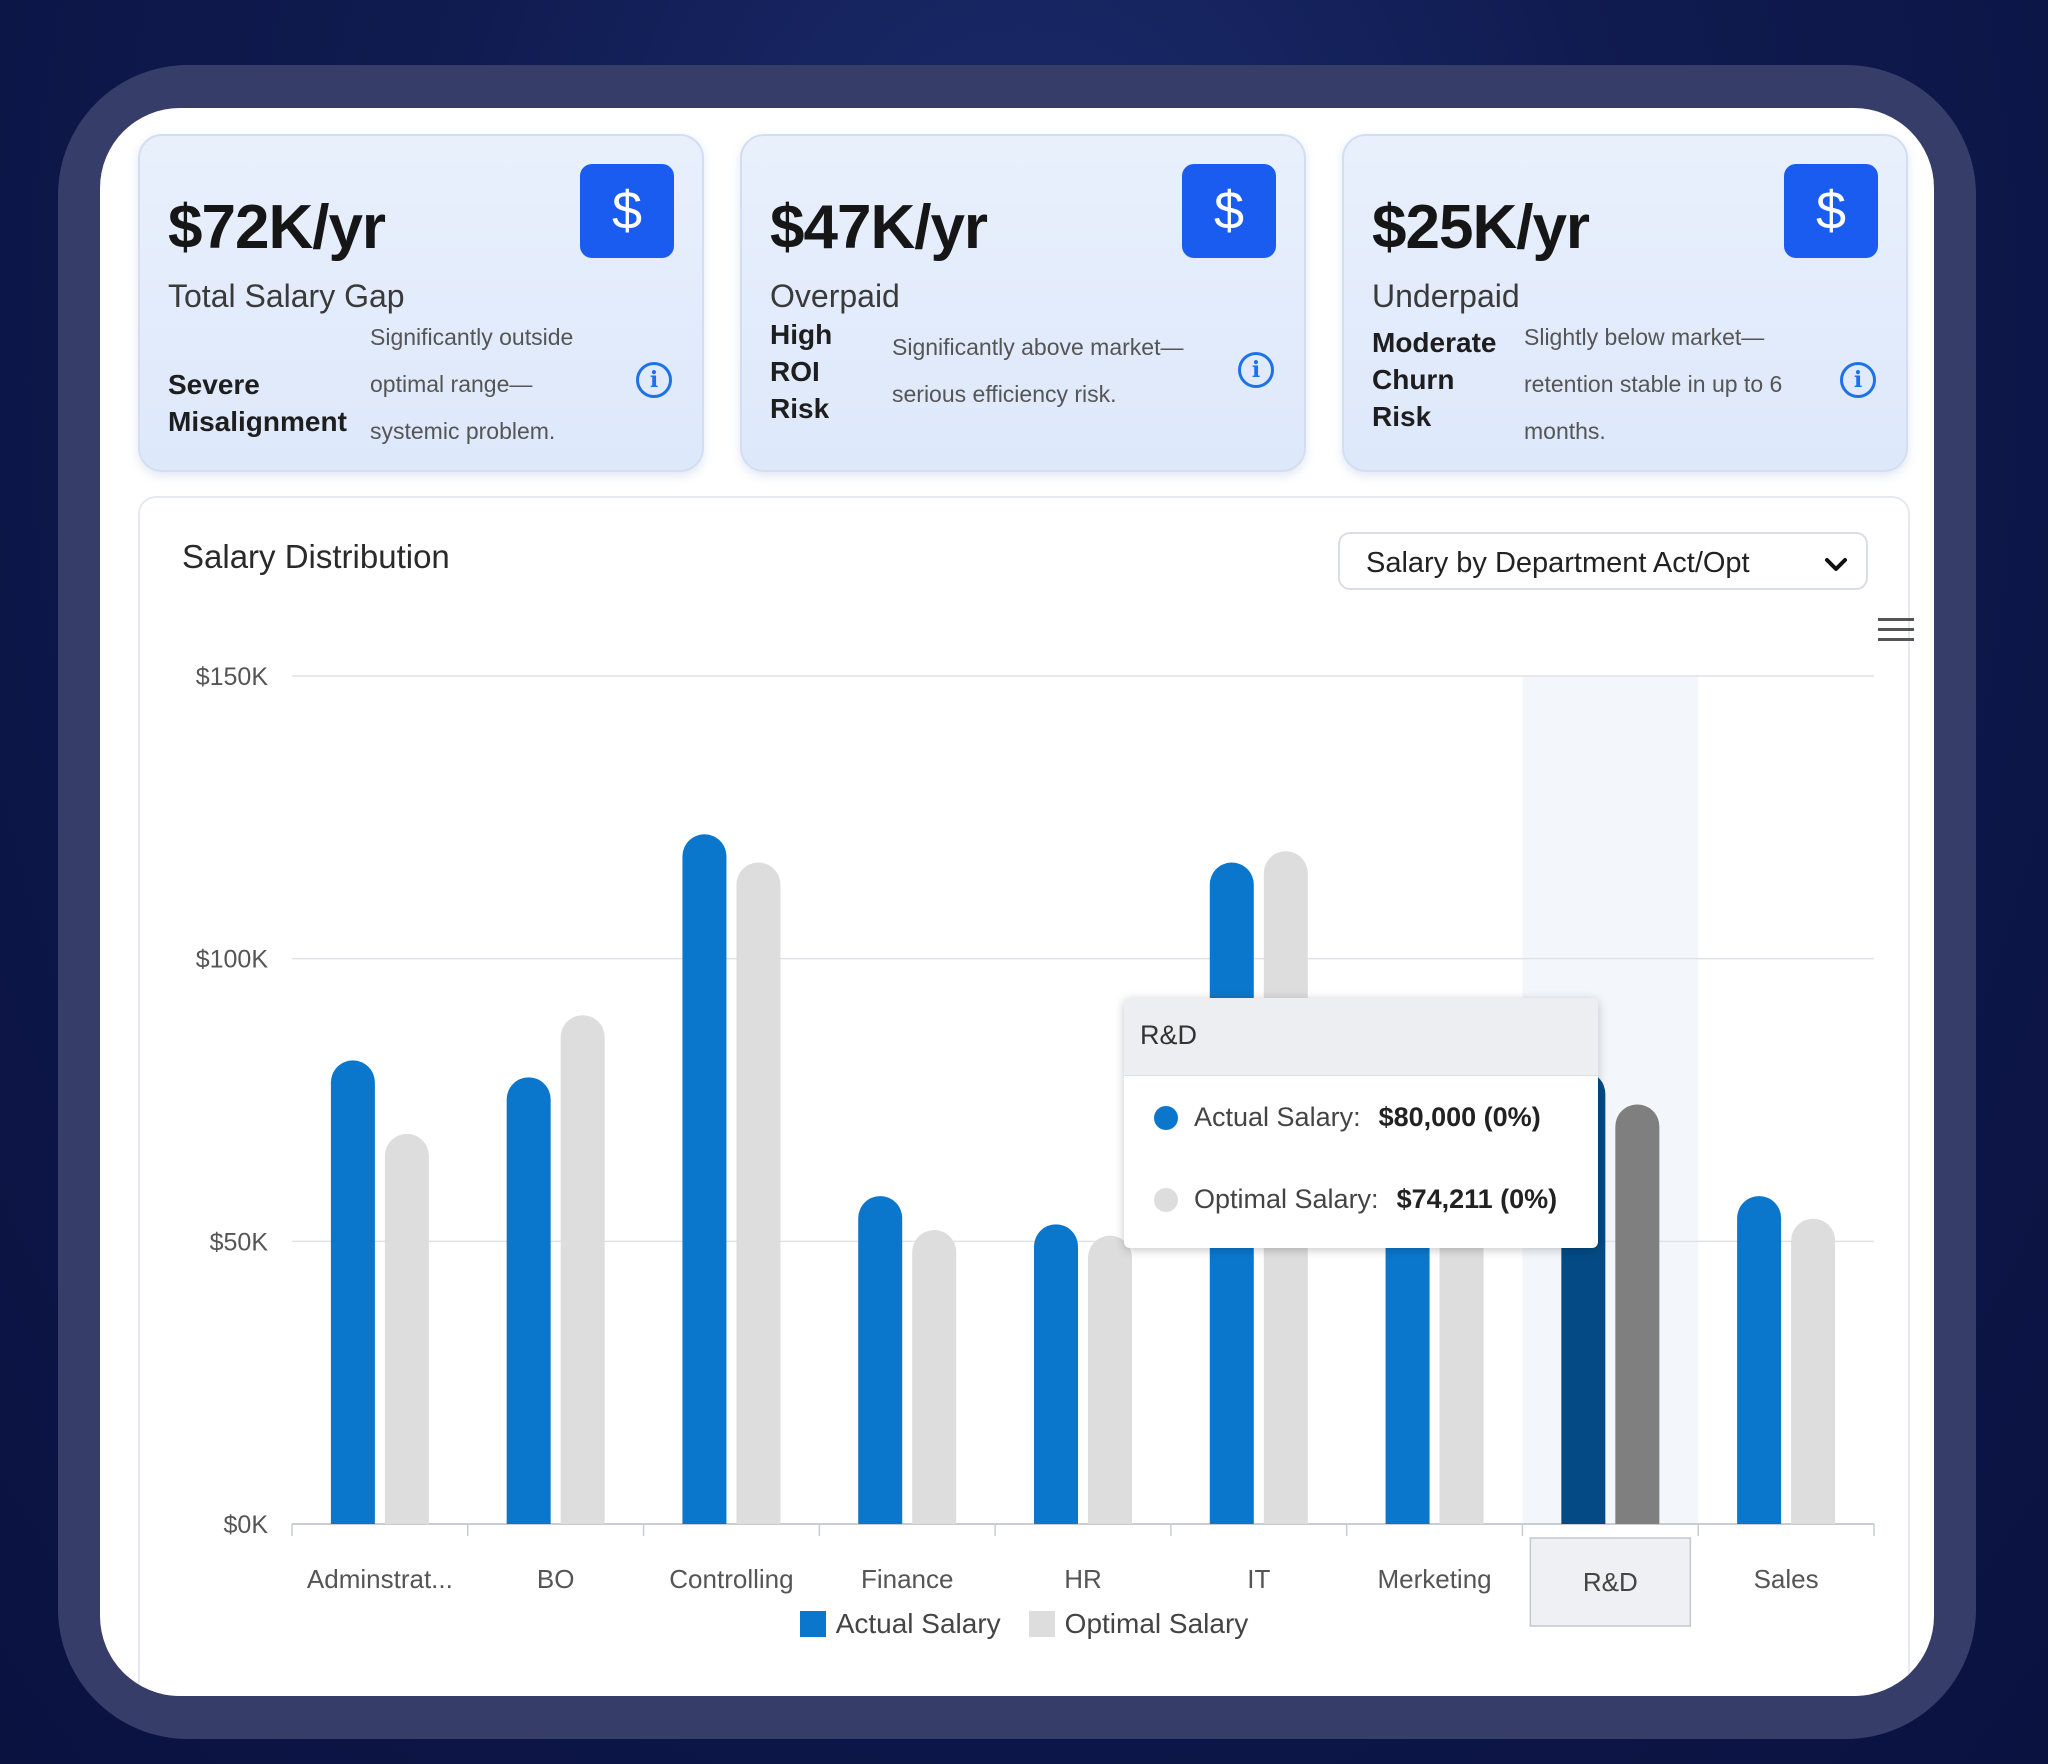 The image size is (2048, 1764). Describe the element at coordinates (731, 1579) in the screenshot. I see `x-tick-label: Controlling` at that location.